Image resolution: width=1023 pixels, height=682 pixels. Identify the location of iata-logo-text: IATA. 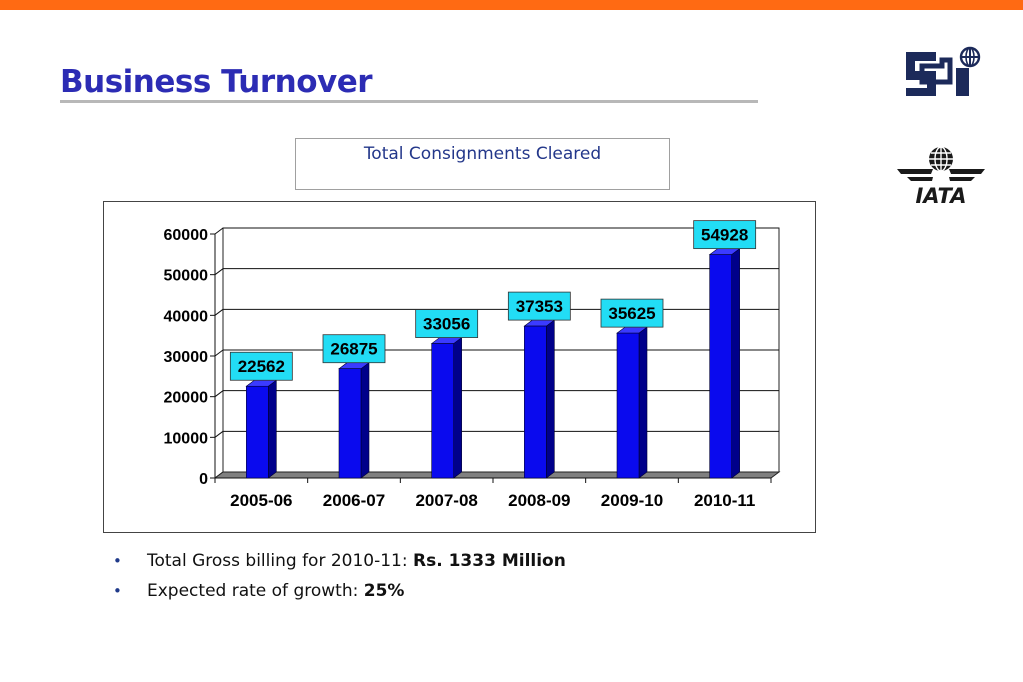
(940, 196).